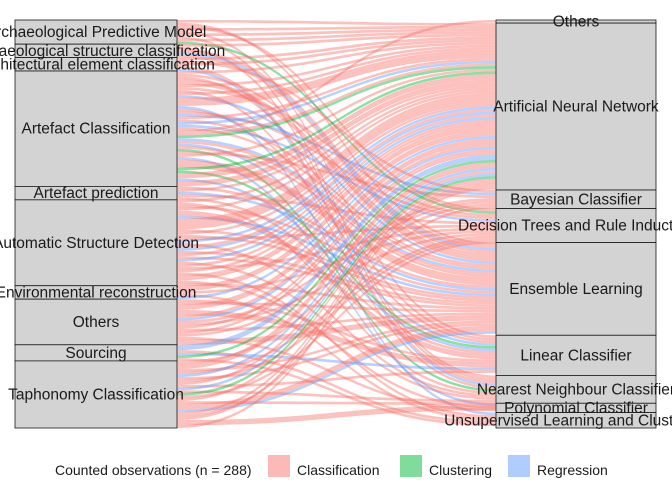  What do you see at coordinates (96, 128) in the screenshot?
I see `left-node-artefact-classification` at bounding box center [96, 128].